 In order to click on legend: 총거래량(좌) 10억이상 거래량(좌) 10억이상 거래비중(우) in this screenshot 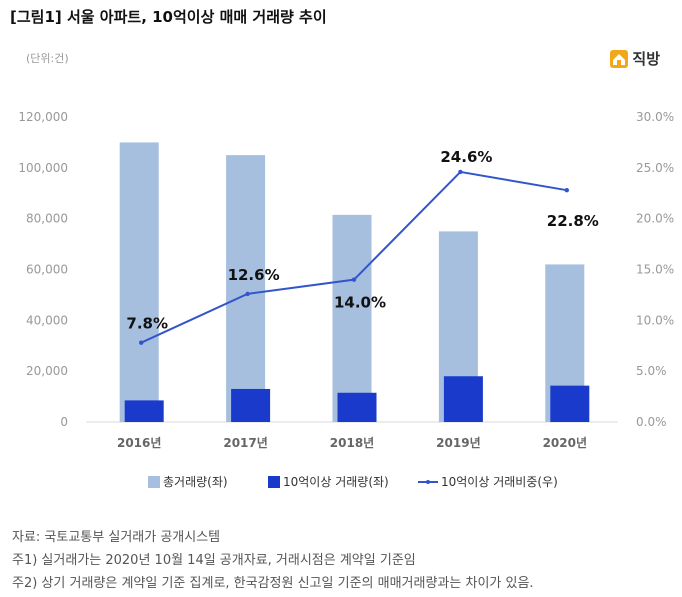, I will do `click(353, 482)`.